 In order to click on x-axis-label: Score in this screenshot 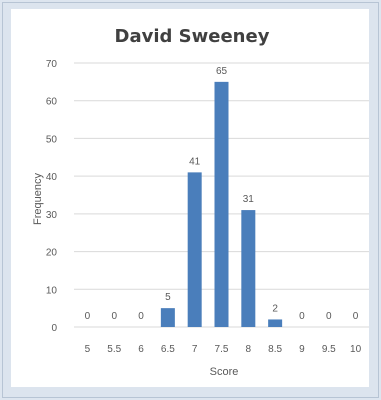, I will do `click(224, 372)`.